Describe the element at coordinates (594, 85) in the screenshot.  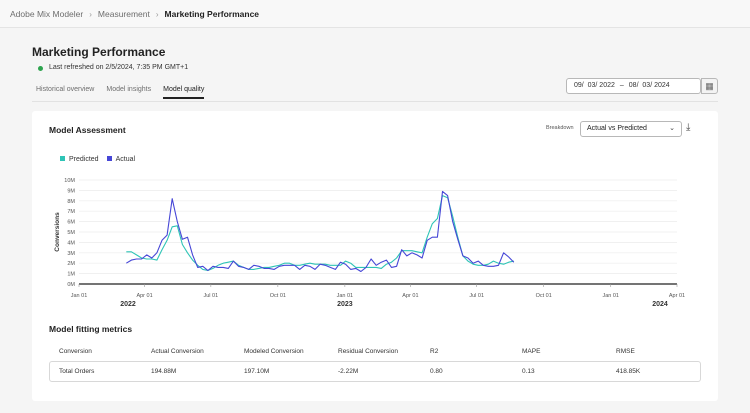
I see `start-date: 09/ 03/ 2022` at that location.